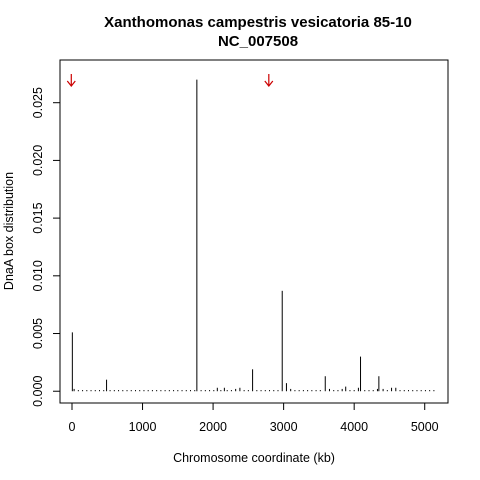  Describe the element at coordinates (254, 418) in the screenshot. I see `x-axis: 0 1000 2000 3000 4000 5000` at that location.